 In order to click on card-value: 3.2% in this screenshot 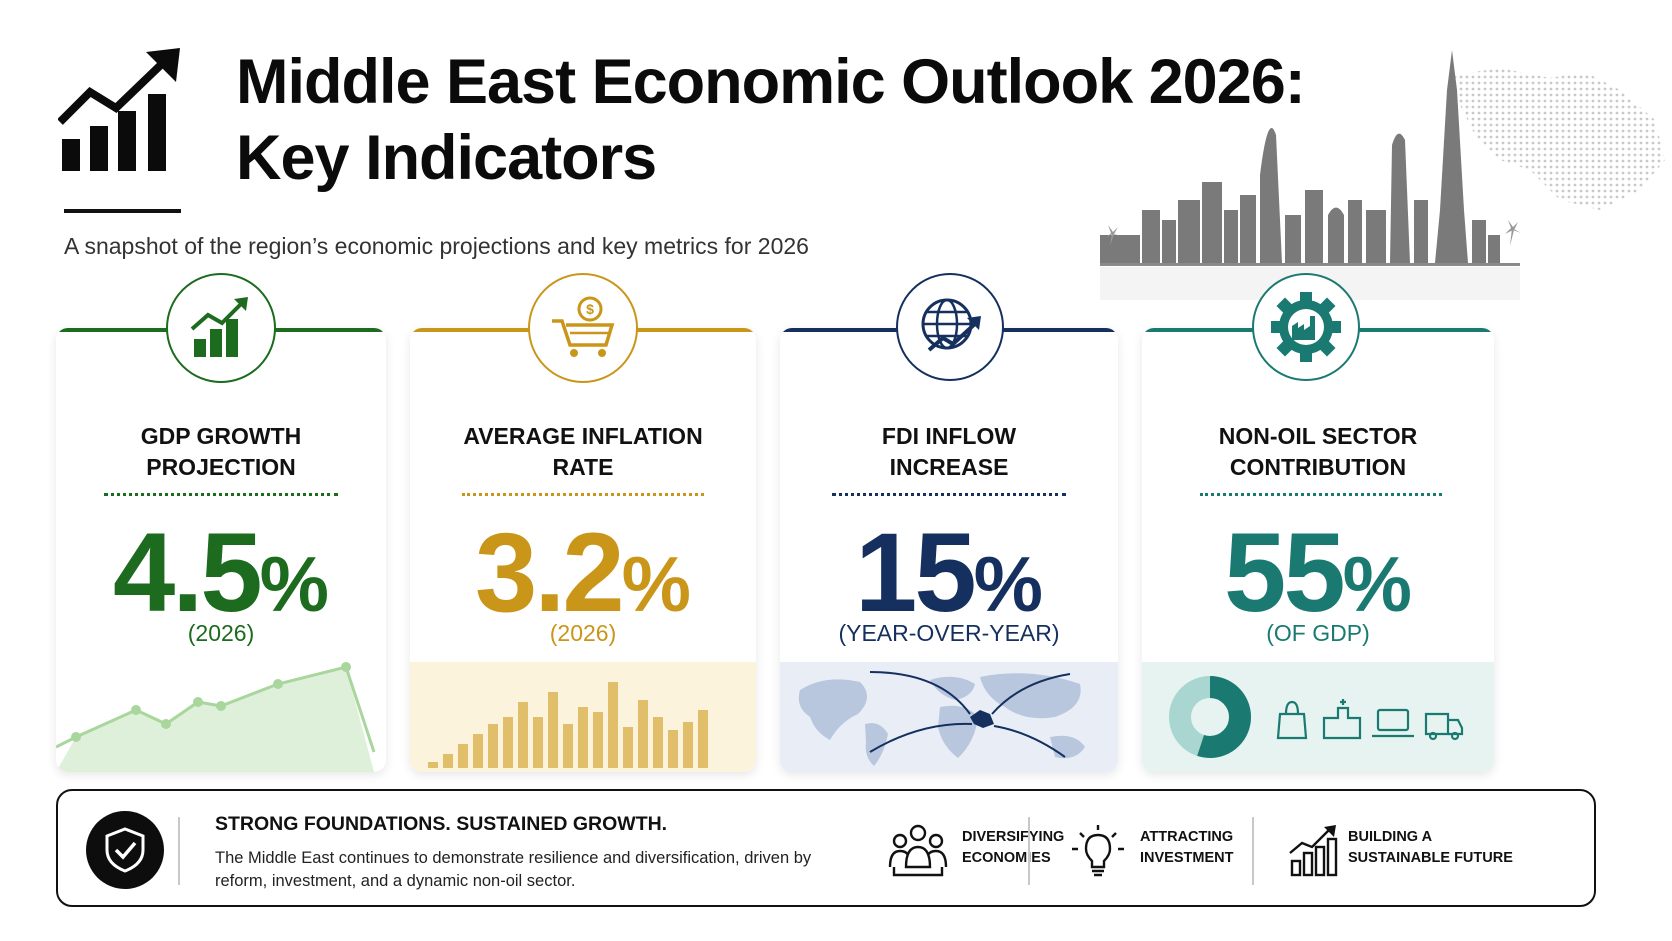, I will do `click(583, 572)`.